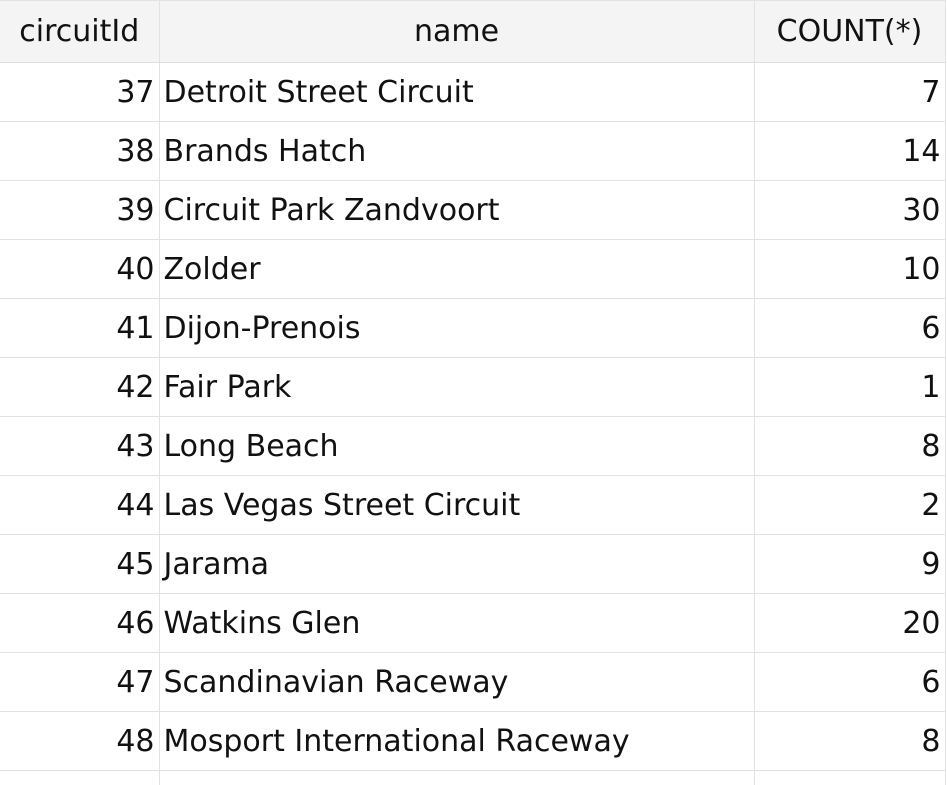  What do you see at coordinates (457, 210) in the screenshot?
I see `cell-name: Circuit Park Zandvoort` at bounding box center [457, 210].